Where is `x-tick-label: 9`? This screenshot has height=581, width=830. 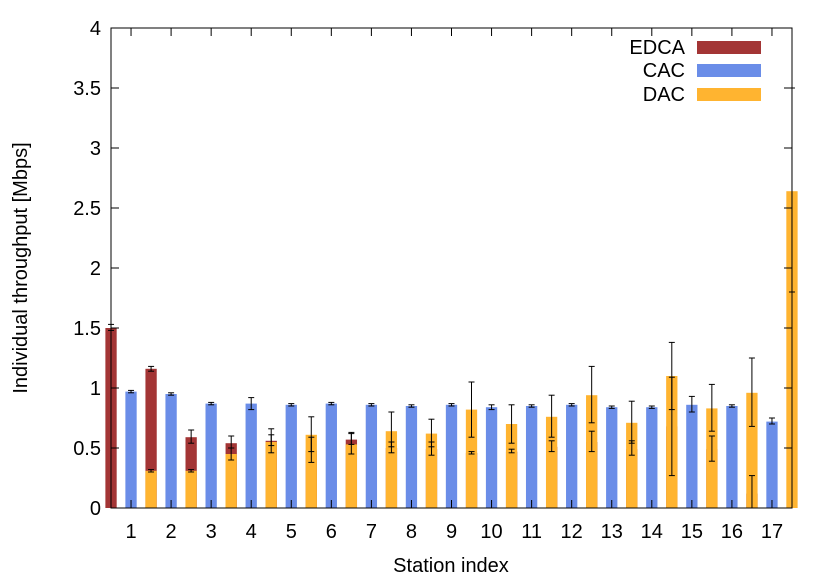
x-tick-label: 9 is located at coordinates (451, 532).